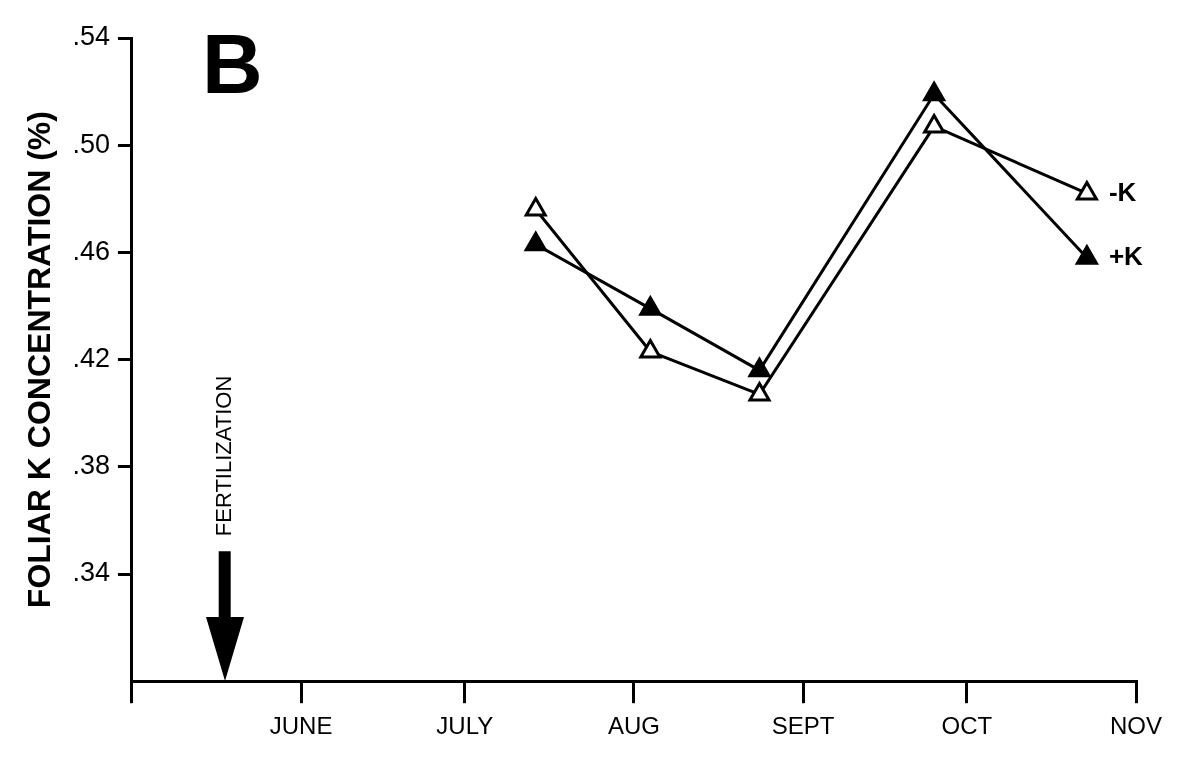 Image resolution: width=1204 pixels, height=770 pixels. I want to click on y-tick-label: .42, so click(91, 358).